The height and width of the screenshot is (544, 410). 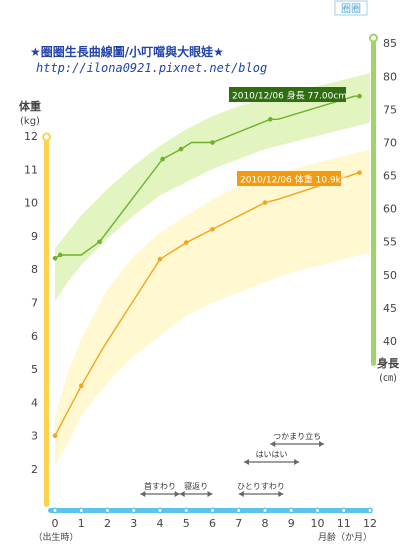 I want to click on weight-callout-box, so click(x=289, y=178).